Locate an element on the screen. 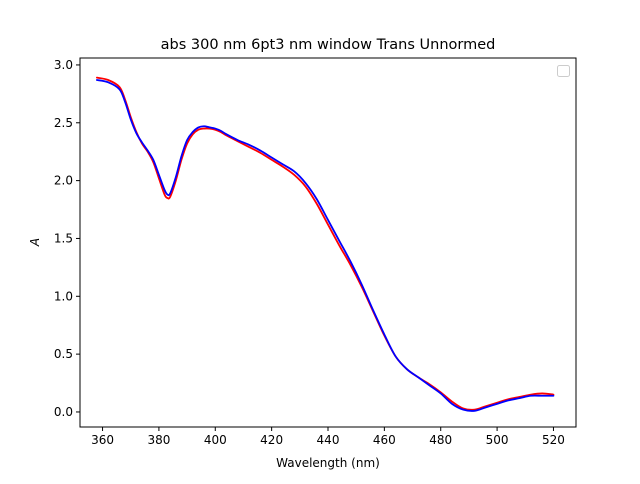  y-tick-label: 0.0 is located at coordinates (63, 412).